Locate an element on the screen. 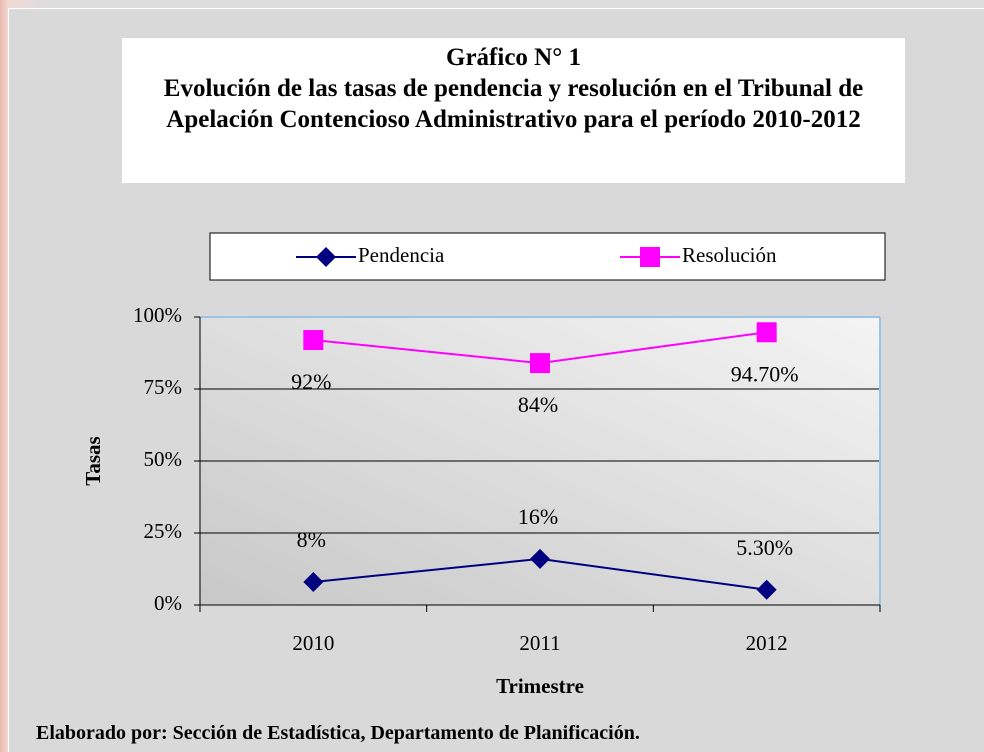  chart-title: Gráfico N° 1 is located at coordinates (513, 57).